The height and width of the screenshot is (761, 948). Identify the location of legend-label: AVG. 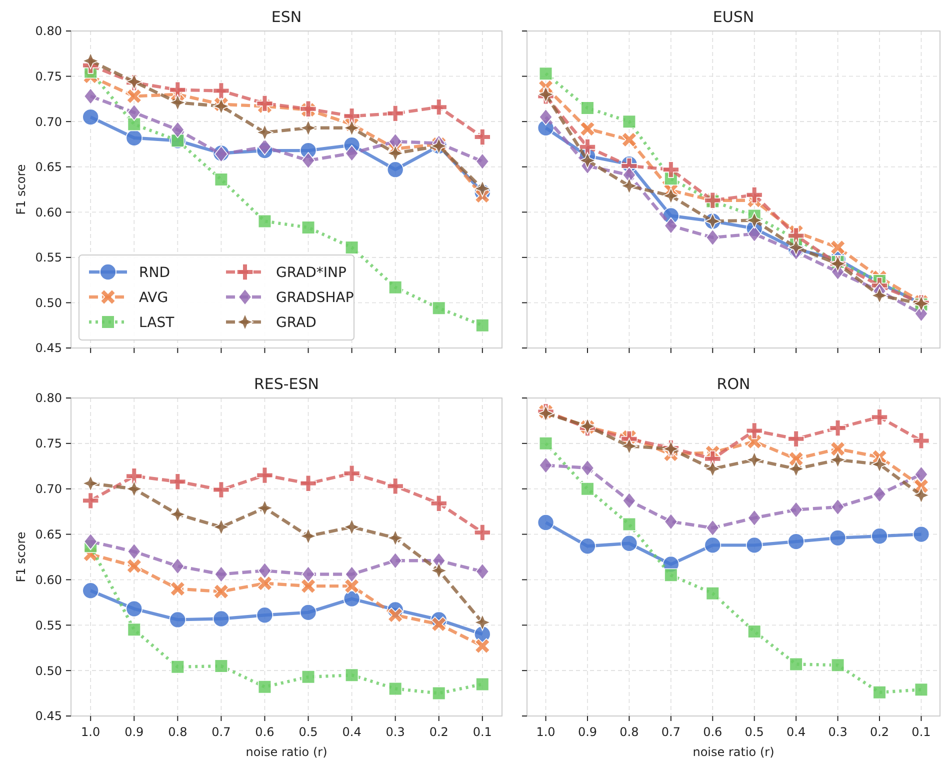
(153, 298).